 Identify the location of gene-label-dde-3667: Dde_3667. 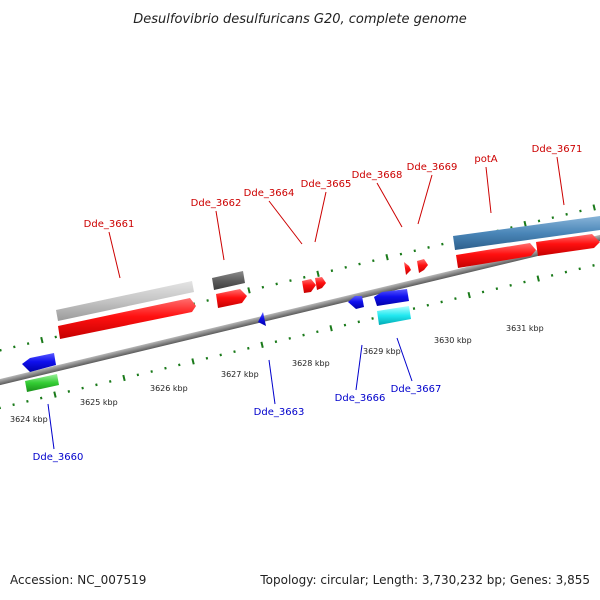
(416, 389).